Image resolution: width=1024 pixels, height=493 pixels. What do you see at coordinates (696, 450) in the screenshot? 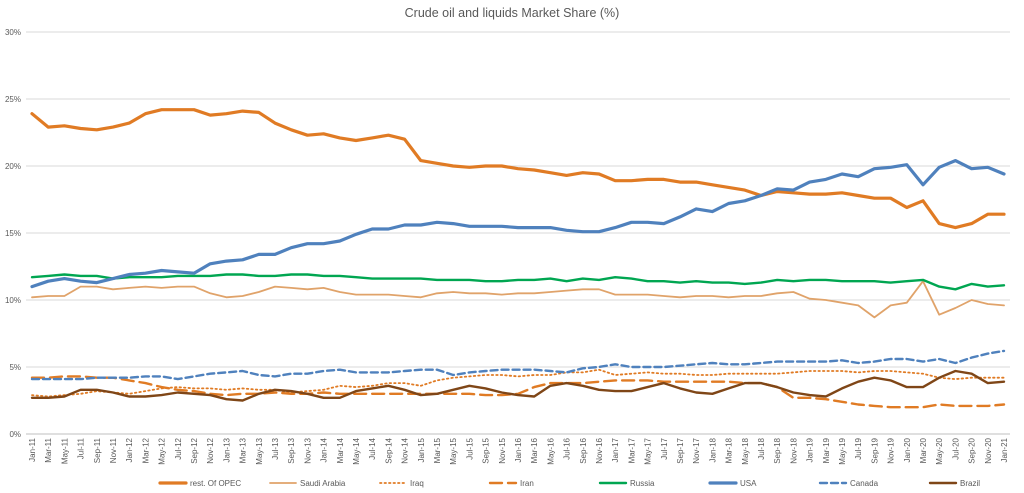
I see `x-tick-label: Nov-17` at bounding box center [696, 450].